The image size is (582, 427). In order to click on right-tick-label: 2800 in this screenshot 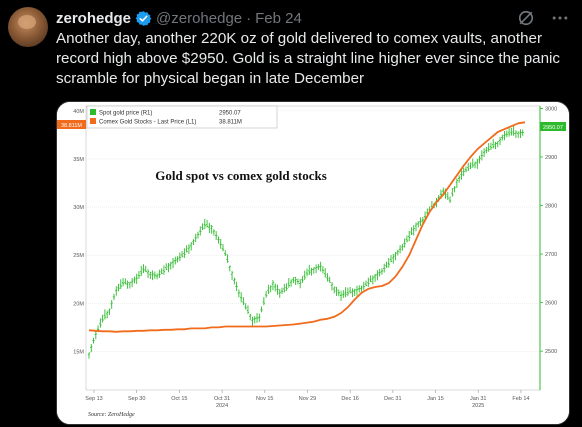, I will do `click(551, 207)`.